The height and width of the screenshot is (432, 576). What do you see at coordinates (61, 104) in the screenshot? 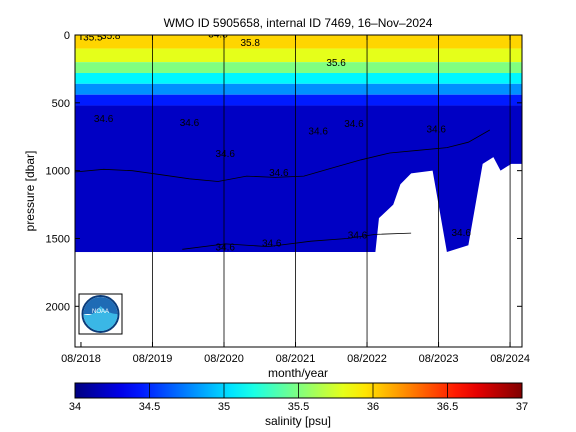
I see `y-tick-label-1: 500` at bounding box center [61, 104].